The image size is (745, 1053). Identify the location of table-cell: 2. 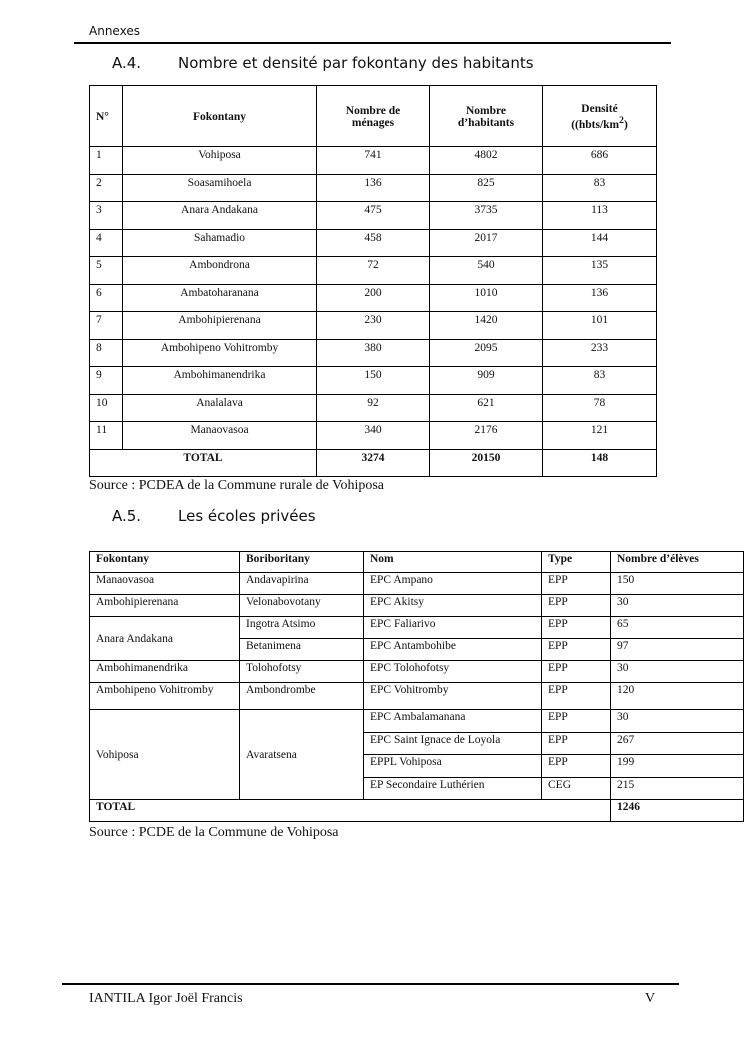
(106, 187).